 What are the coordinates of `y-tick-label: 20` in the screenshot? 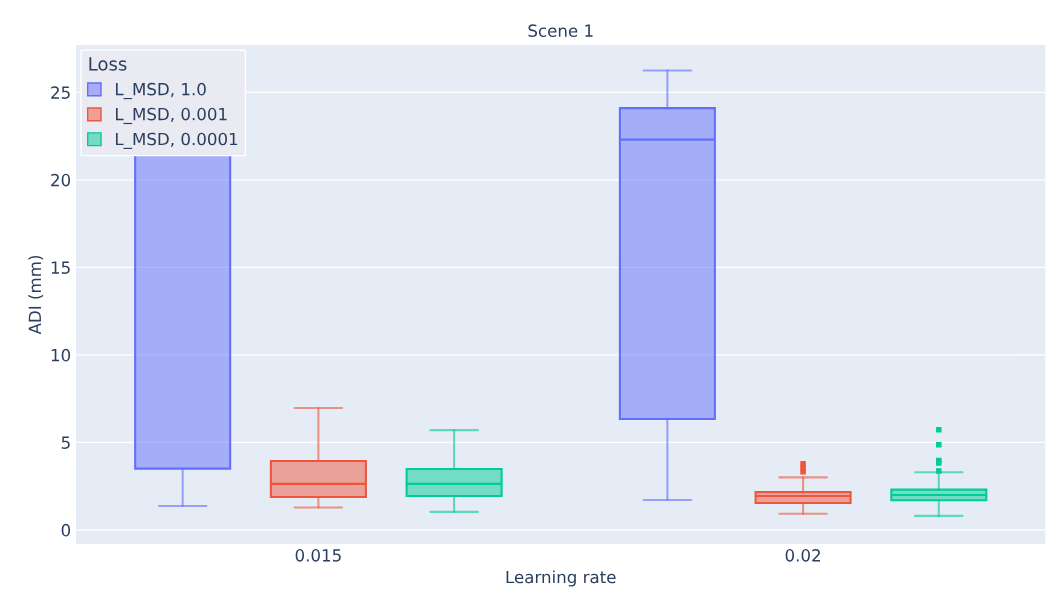 It's located at (61, 180).